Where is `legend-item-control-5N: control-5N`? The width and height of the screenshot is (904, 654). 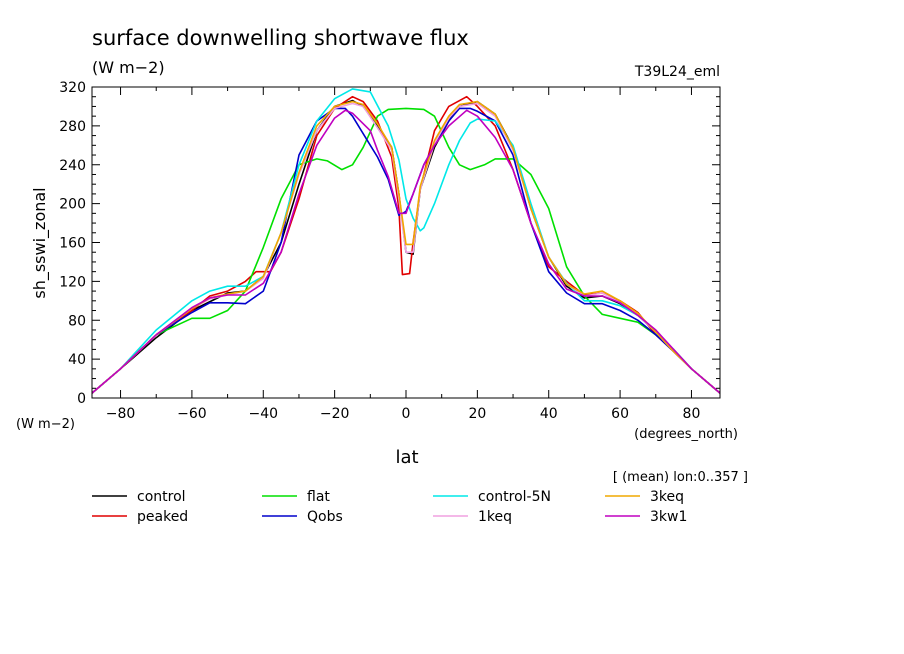 legend-item-control-5N: control-5N is located at coordinates (492, 497).